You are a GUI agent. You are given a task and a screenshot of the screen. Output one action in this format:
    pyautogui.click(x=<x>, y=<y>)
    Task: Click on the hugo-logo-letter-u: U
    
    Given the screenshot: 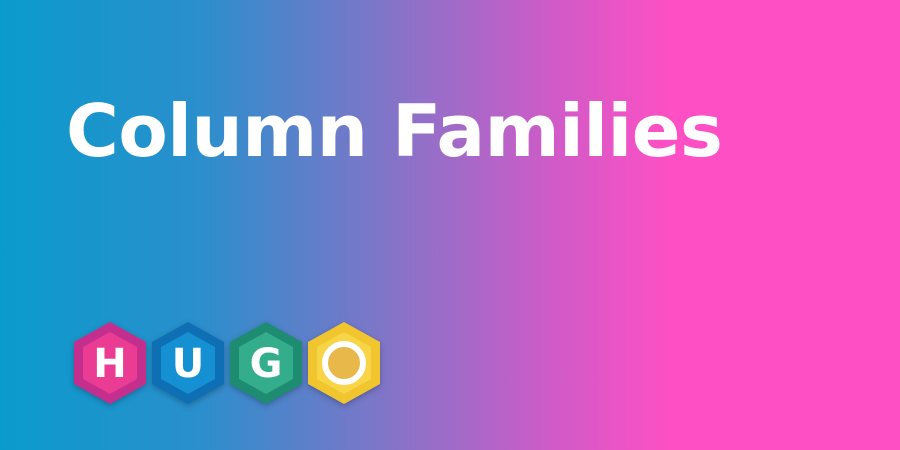 What is the action you would take?
    pyautogui.click(x=188, y=364)
    